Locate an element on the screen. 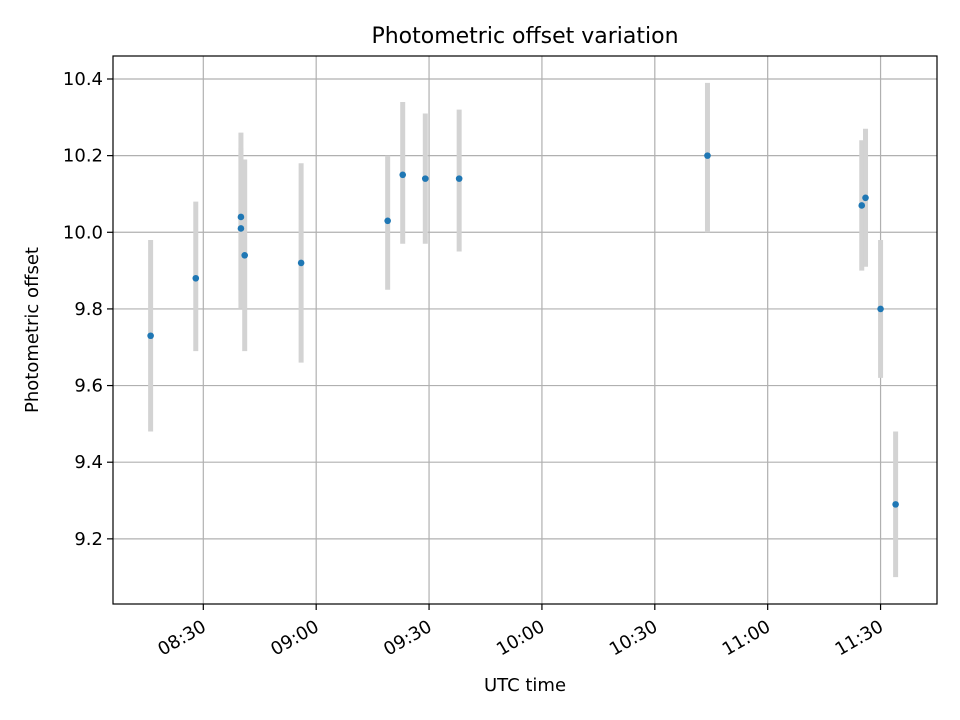  y-tick-label: 10.0 is located at coordinates (83, 232).